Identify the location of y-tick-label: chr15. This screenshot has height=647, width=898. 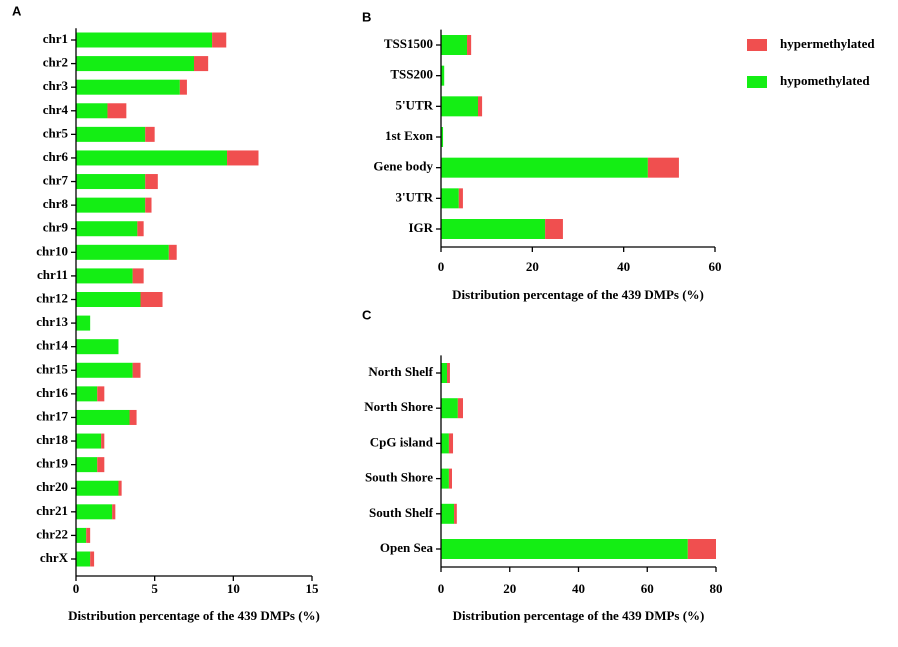
(52, 368).